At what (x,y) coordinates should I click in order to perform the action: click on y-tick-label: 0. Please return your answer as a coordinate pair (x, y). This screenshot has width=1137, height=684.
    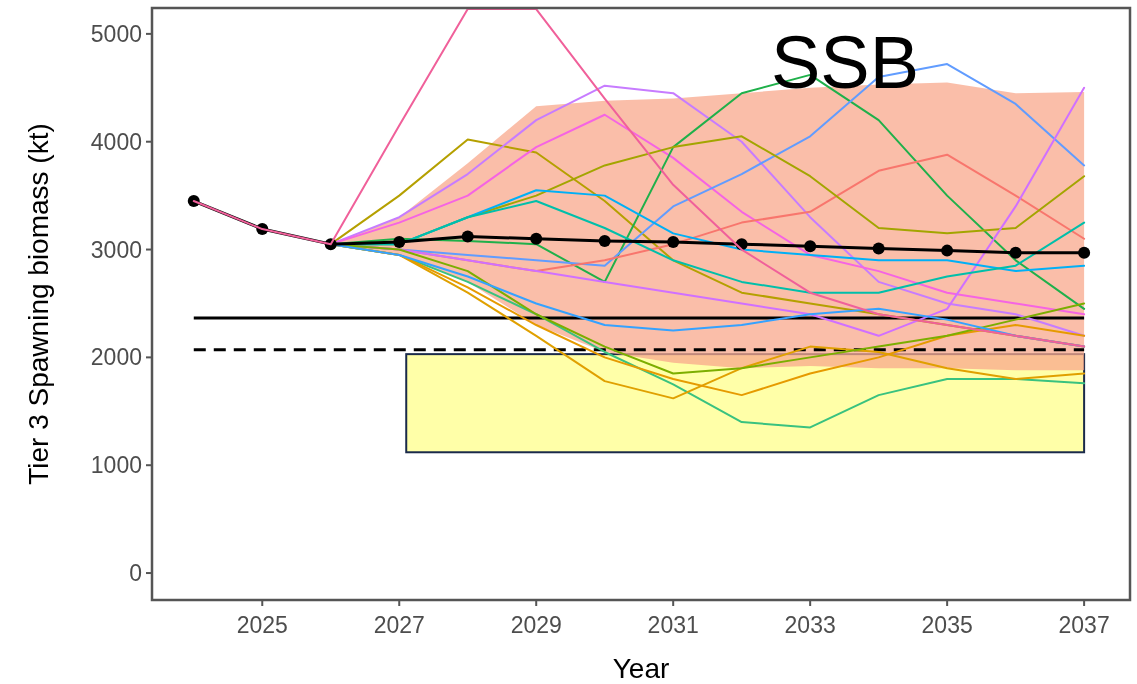
    Looking at the image, I should click on (135, 573).